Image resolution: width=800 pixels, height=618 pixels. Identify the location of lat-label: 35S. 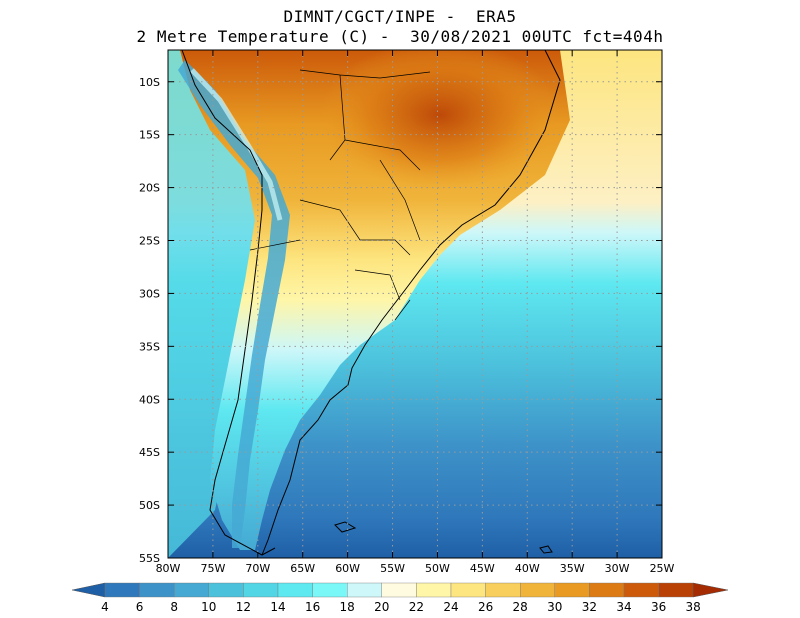
(149, 346).